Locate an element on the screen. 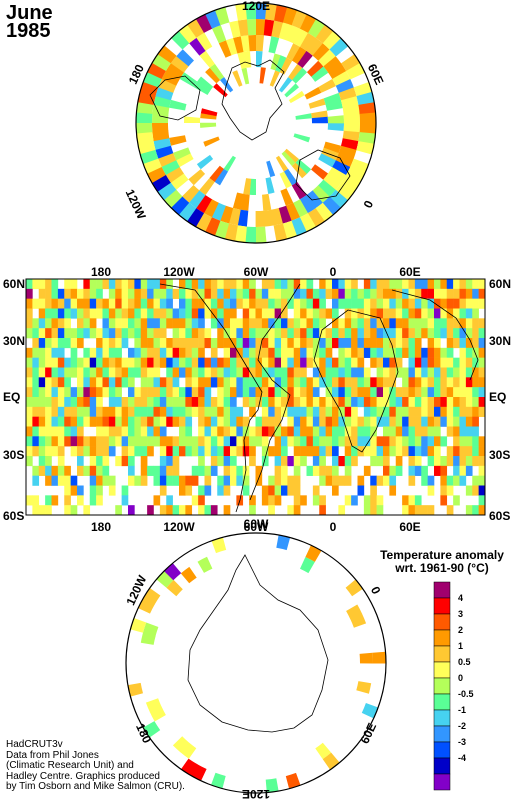  legend-label: -3 is located at coordinates (462, 742).